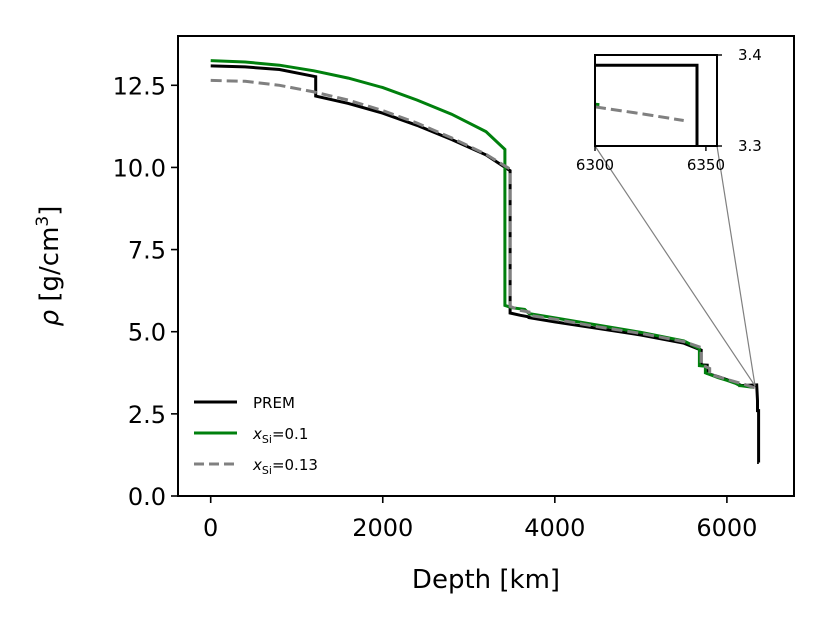 The width and height of the screenshot is (829, 622). I want to click on inset-axes: 6300 6350 3.3 3.4, so click(669, 110).